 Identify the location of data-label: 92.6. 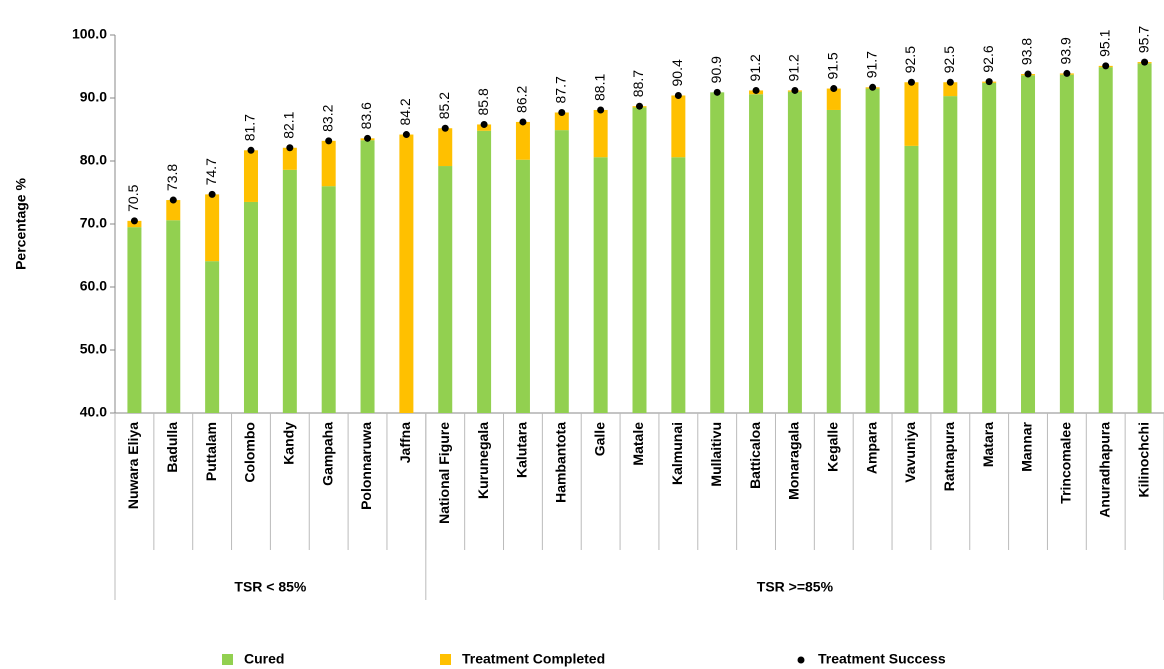
(988, 58).